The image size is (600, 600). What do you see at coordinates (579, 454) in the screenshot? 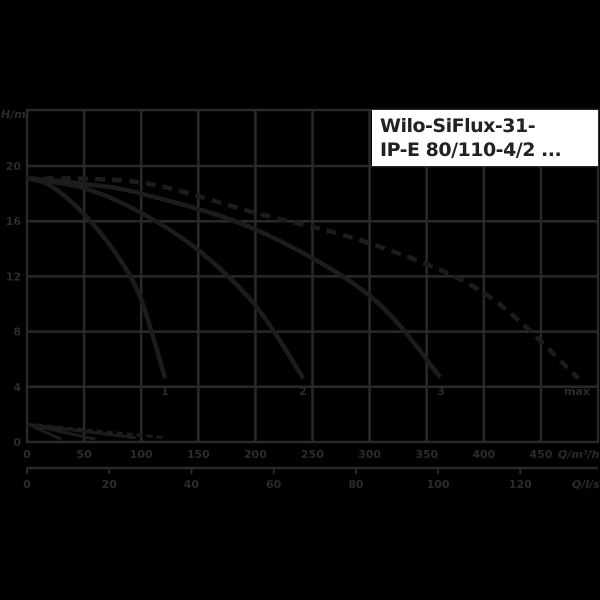
I see `x-axis-label: Q/m³/h` at bounding box center [579, 454].